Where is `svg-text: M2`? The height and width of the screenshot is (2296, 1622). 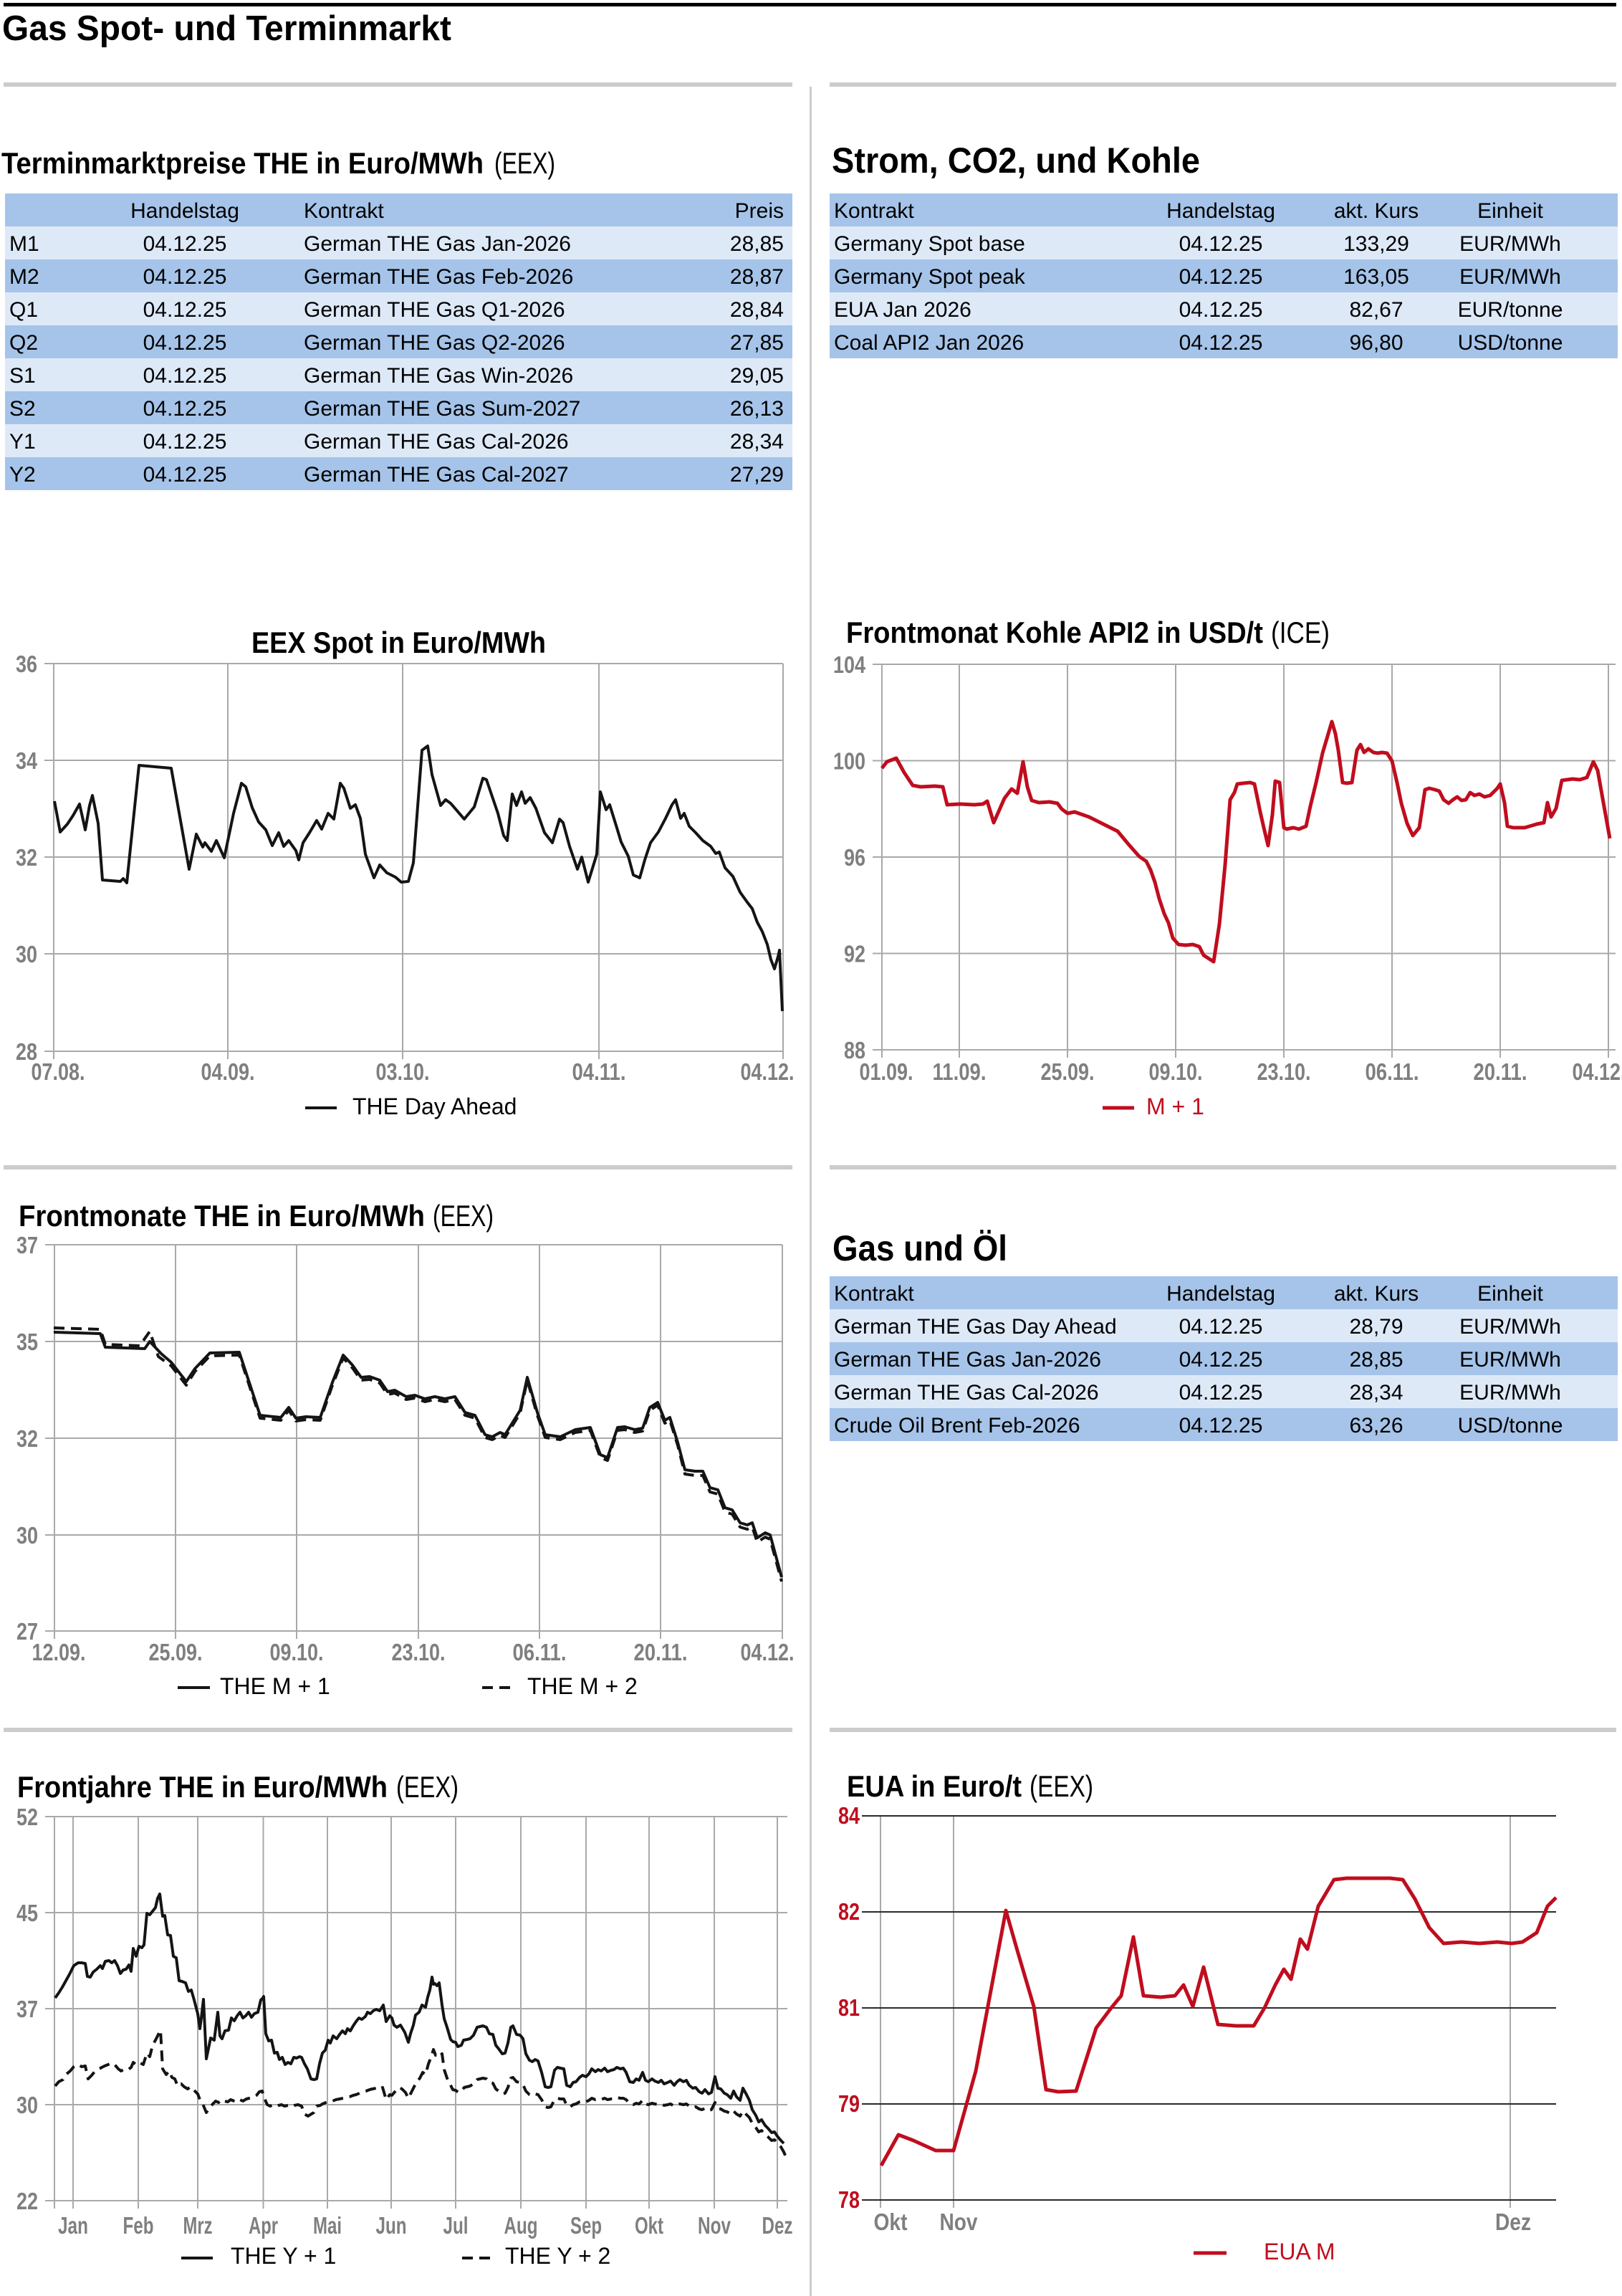
svg-text: M2 is located at coordinates (24, 277).